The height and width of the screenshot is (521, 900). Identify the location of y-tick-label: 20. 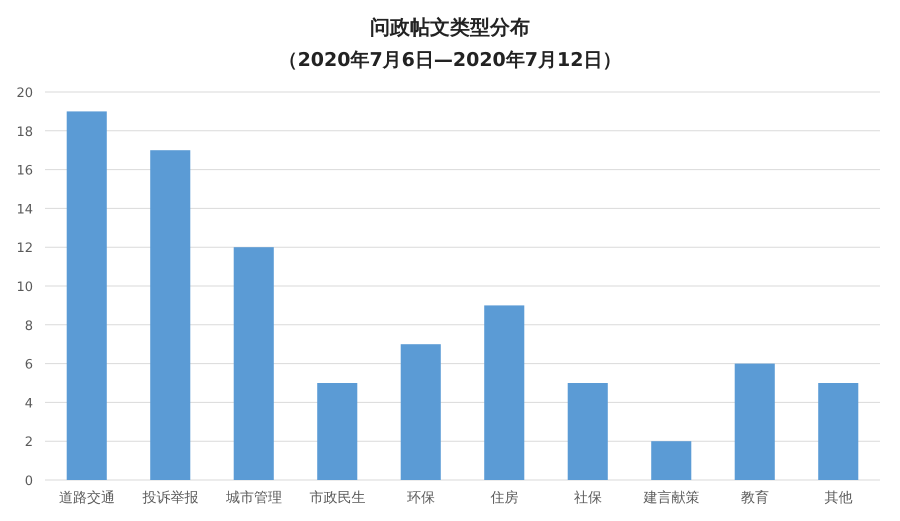
(24, 93).